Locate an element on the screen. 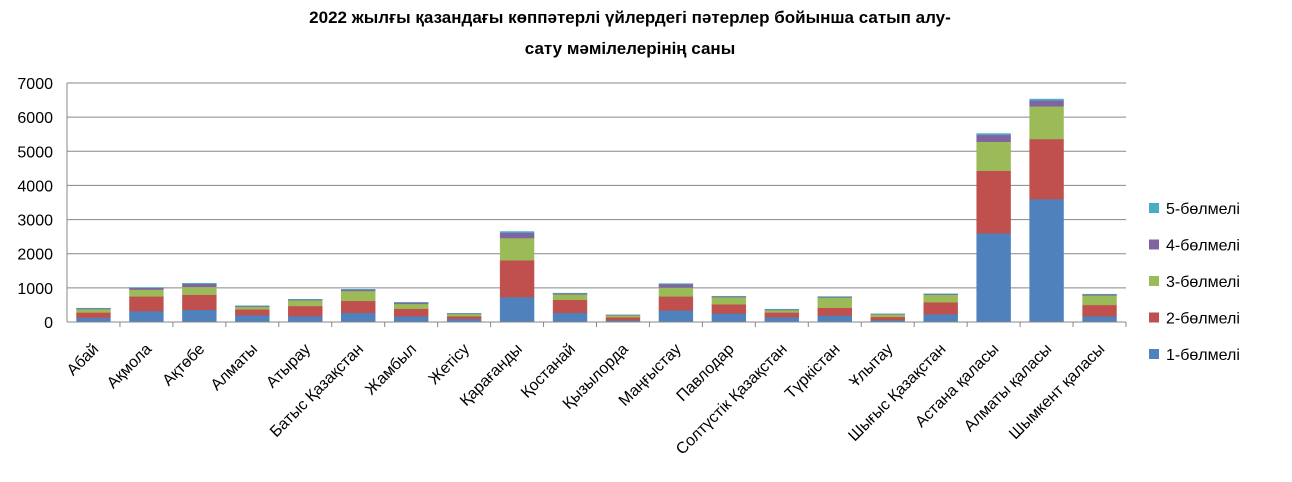  y-tick-label: 4000 is located at coordinates (35, 186).